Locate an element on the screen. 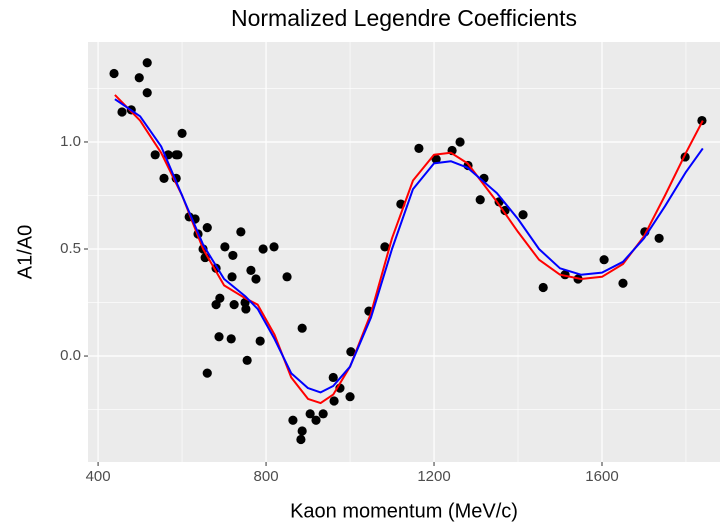 Image resolution: width=722 pixels, height=531 pixels. y-tick-label: 1.0 is located at coordinates (70, 141).